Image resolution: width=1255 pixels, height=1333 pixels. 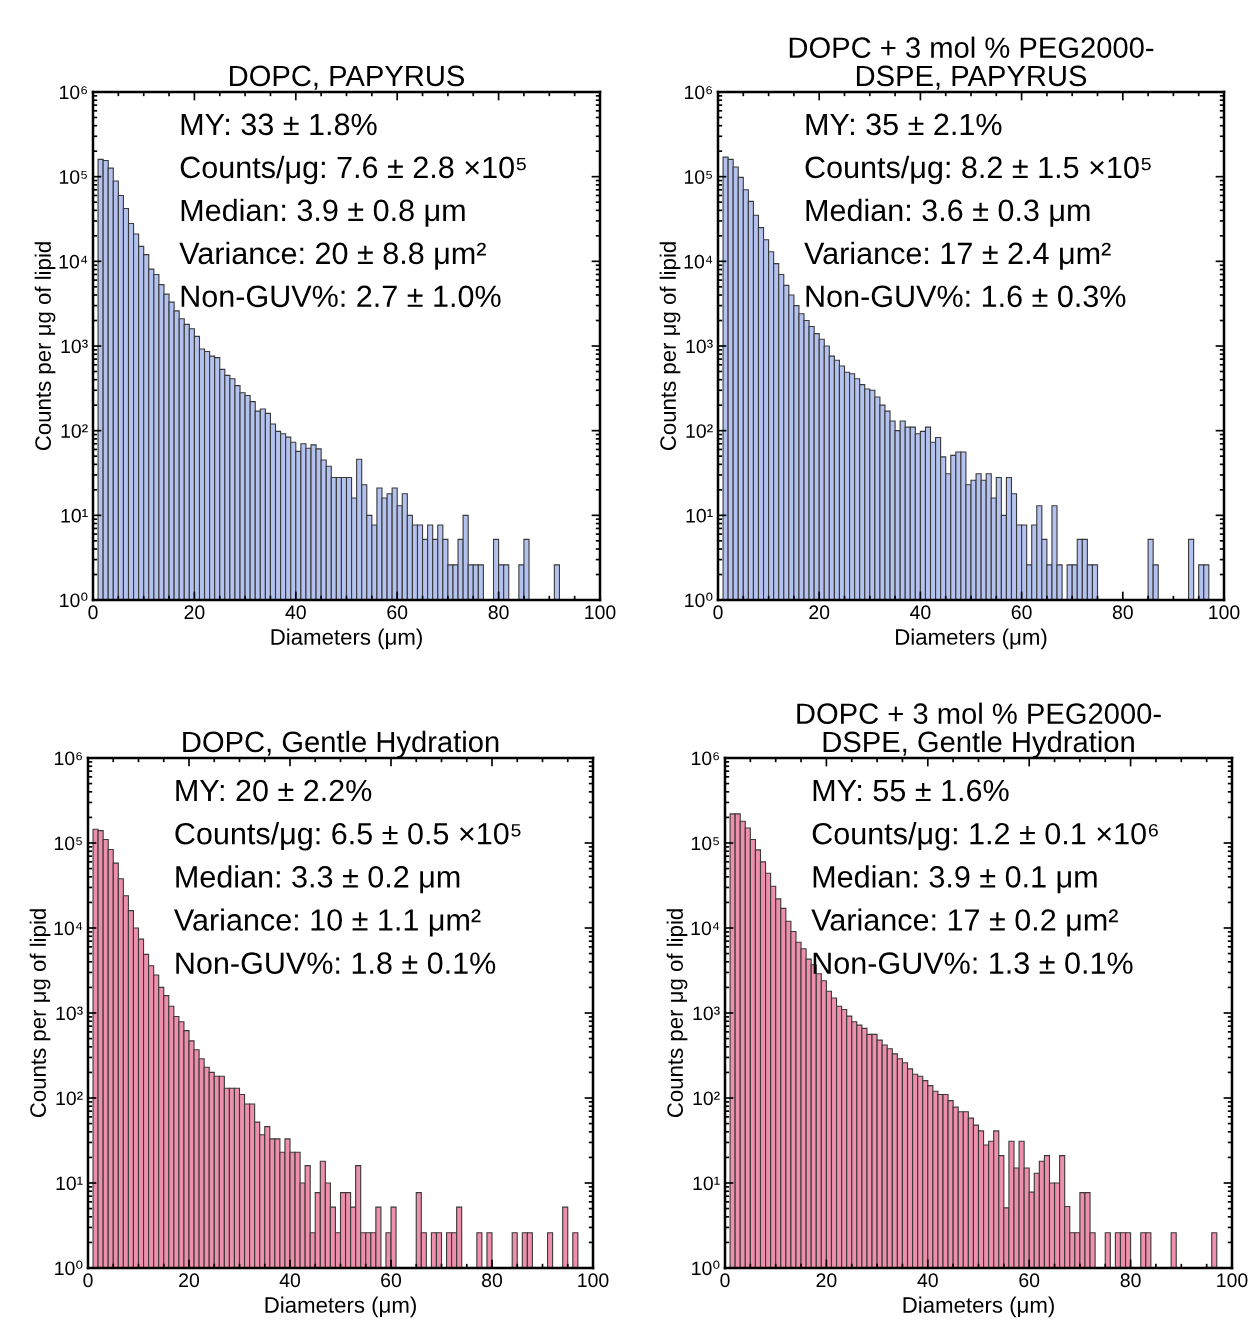 What do you see at coordinates (347, 77) in the screenshot?
I see `chart-title: DOPC, PAPYRUS` at bounding box center [347, 77].